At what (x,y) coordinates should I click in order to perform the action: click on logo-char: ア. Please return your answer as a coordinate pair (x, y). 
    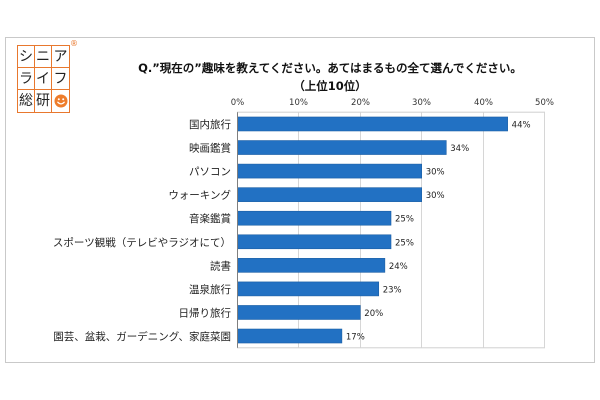
    Looking at the image, I should click on (60, 57).